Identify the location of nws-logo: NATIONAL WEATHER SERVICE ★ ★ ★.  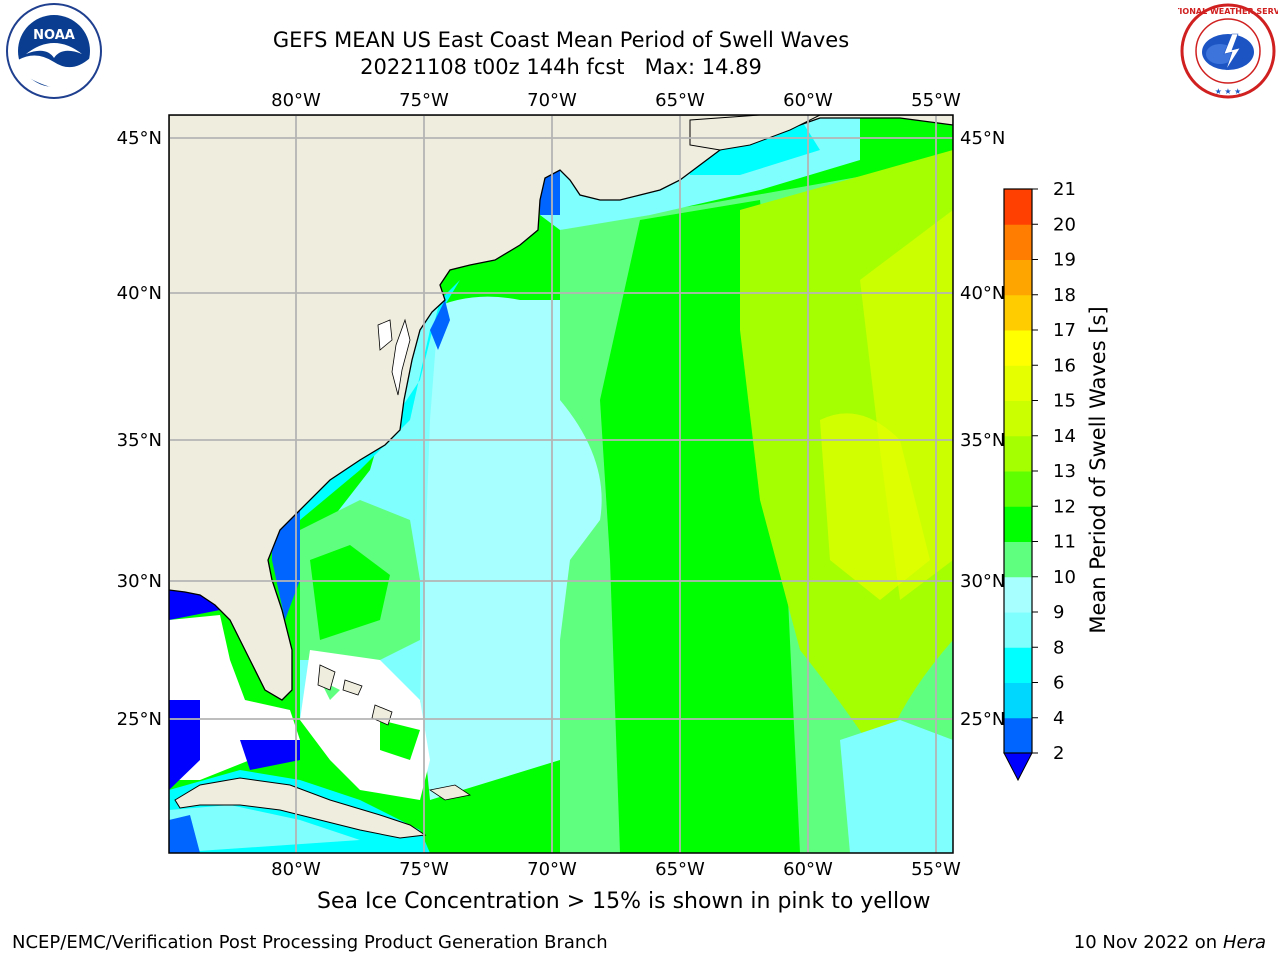
(1228, 51).